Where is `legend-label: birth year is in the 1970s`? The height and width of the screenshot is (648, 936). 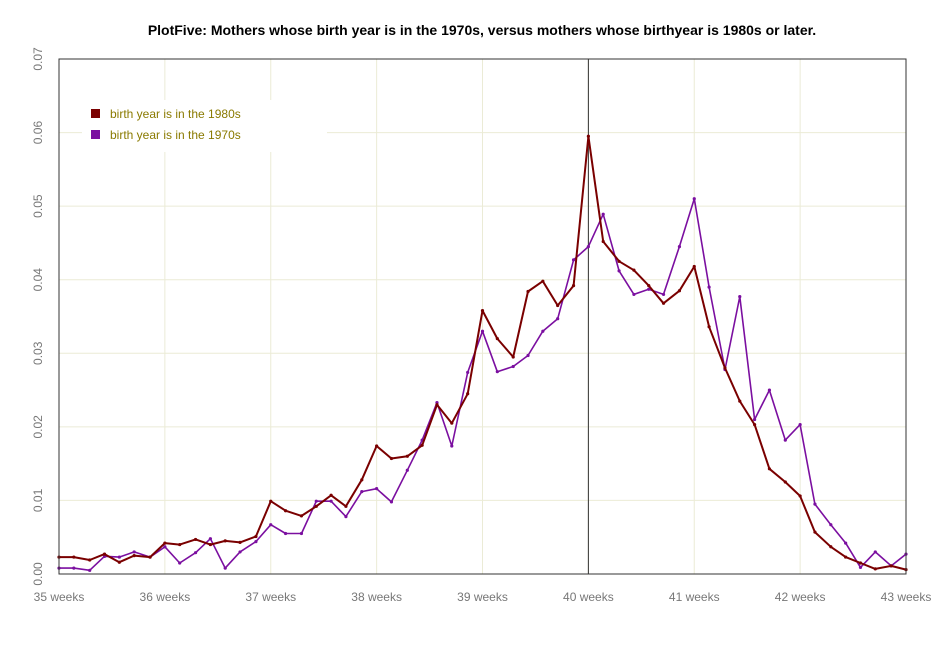
legend-label: birth year is in the 1970s is located at coordinates (175, 135).